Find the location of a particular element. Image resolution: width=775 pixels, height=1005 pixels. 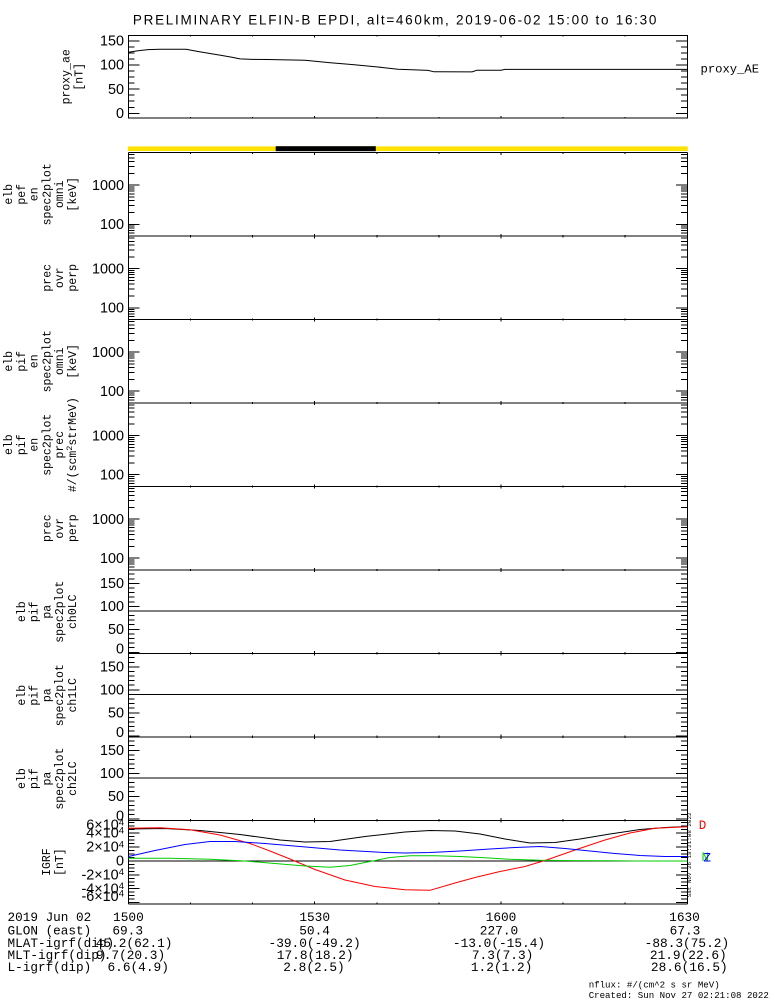

svg-text: -2×104 is located at coordinates (102, 875).